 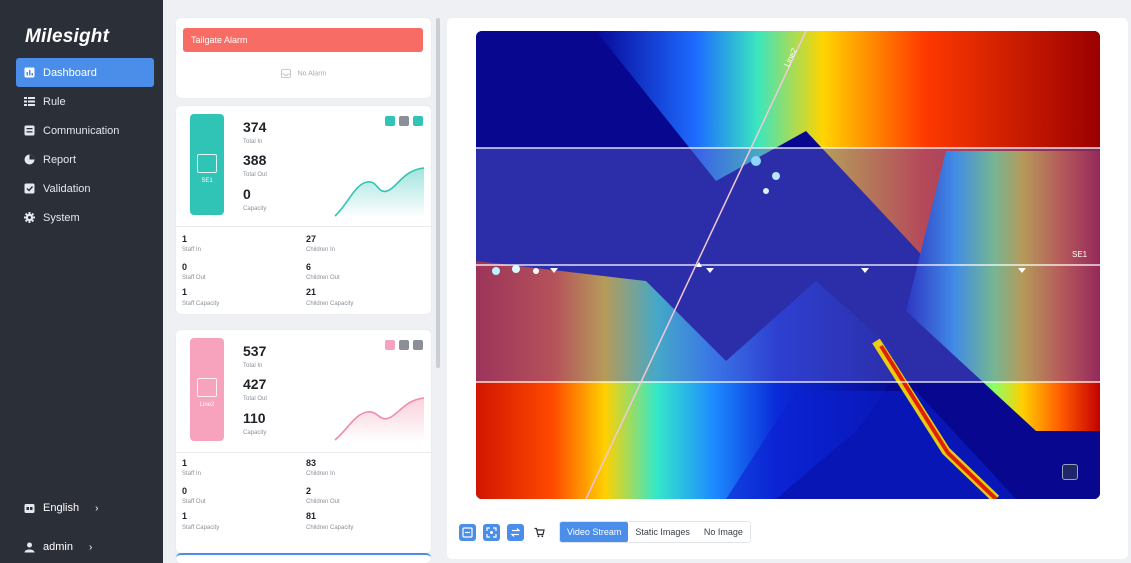 I want to click on no-alarm-message: No Alarm, so click(x=303, y=73).